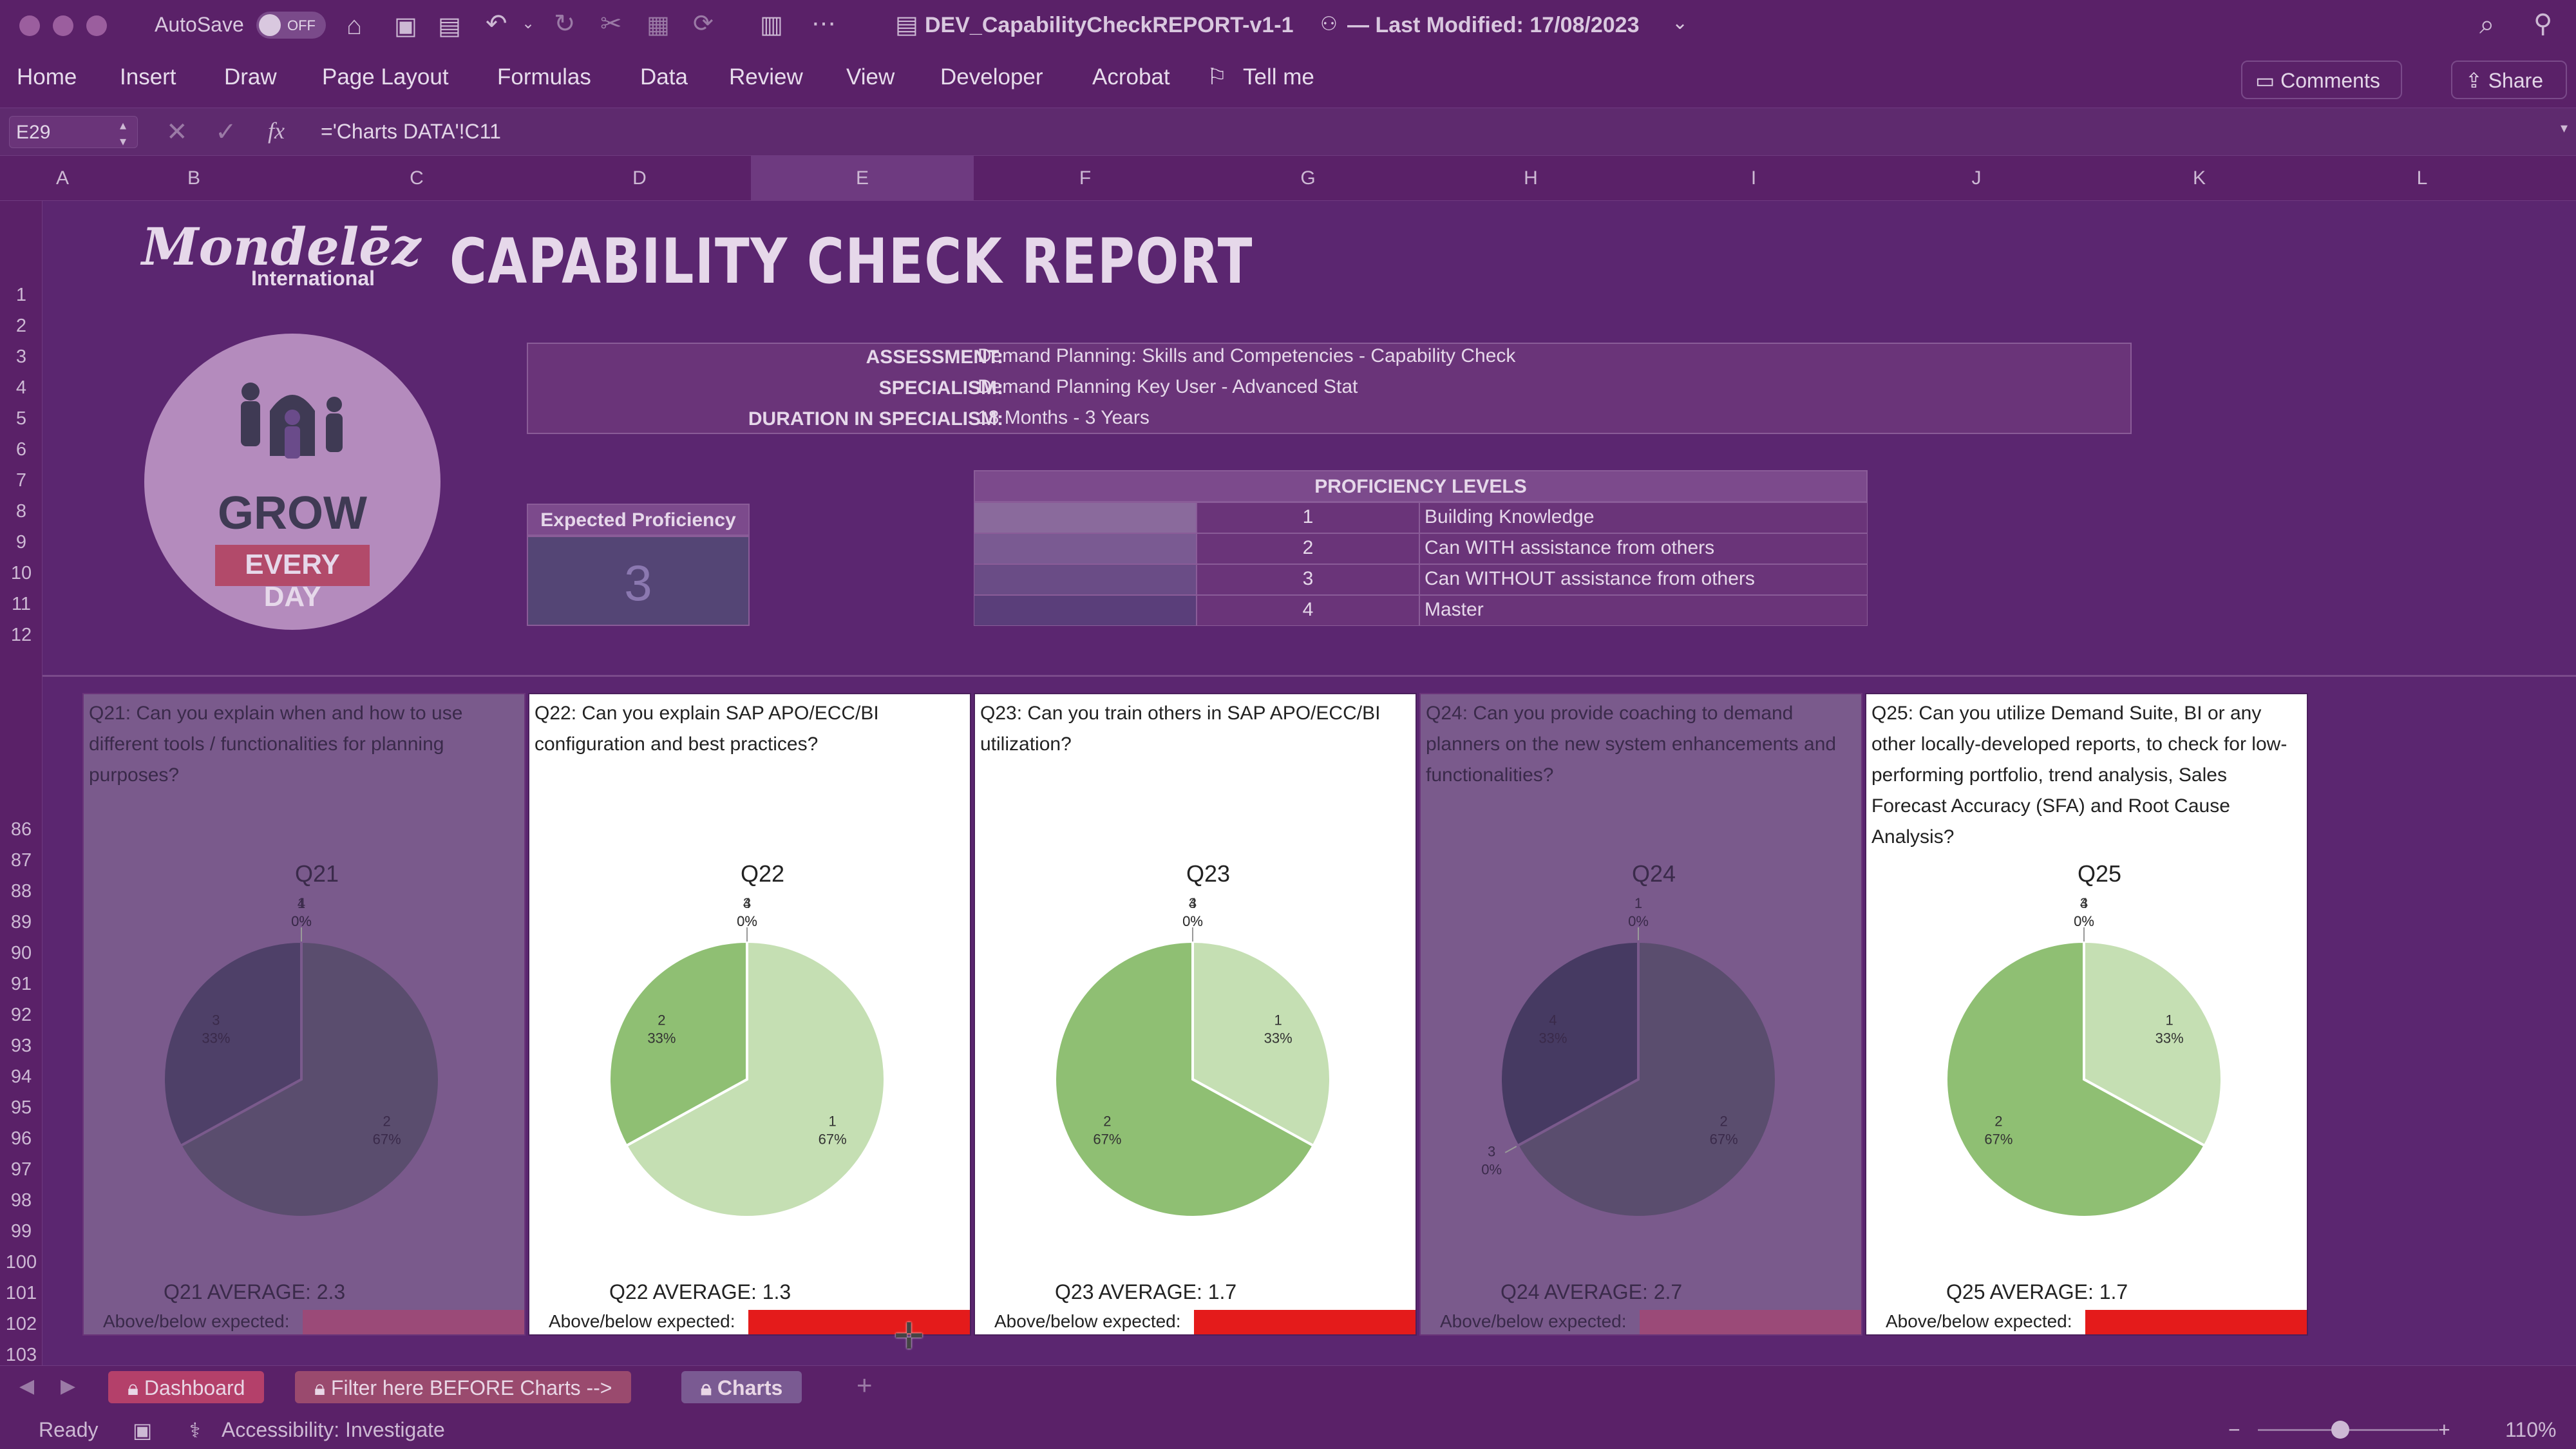  Describe the element at coordinates (1308, 178) in the screenshot. I see `column-header: G` at that location.